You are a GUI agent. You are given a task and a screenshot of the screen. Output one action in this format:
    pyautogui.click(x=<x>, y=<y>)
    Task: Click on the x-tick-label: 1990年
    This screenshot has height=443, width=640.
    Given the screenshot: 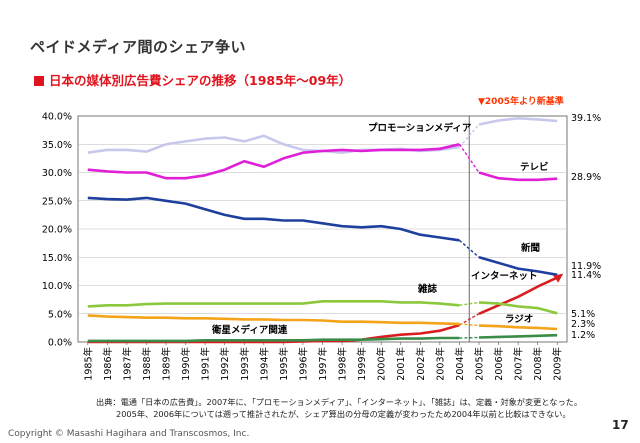 What is the action you would take?
    pyautogui.click(x=186, y=364)
    